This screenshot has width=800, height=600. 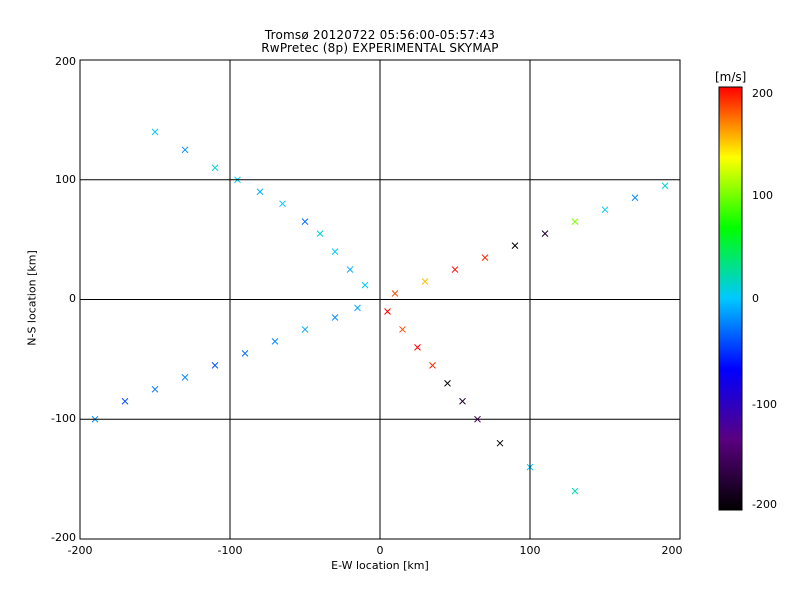 I want to click on y-axis-label: N-S location [km], so click(x=32, y=298).